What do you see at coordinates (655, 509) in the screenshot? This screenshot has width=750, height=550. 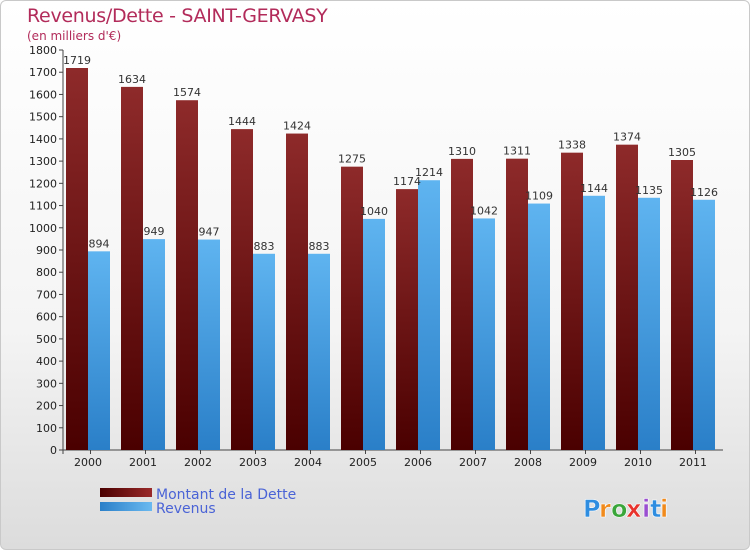 I see `logo-letter: t` at bounding box center [655, 509].